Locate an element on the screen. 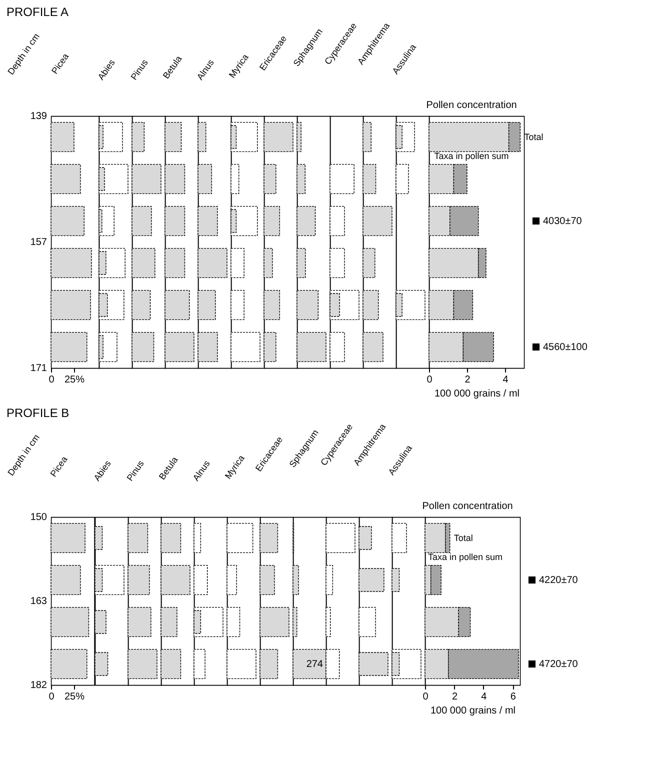  text: 163 is located at coordinates (39, 601).